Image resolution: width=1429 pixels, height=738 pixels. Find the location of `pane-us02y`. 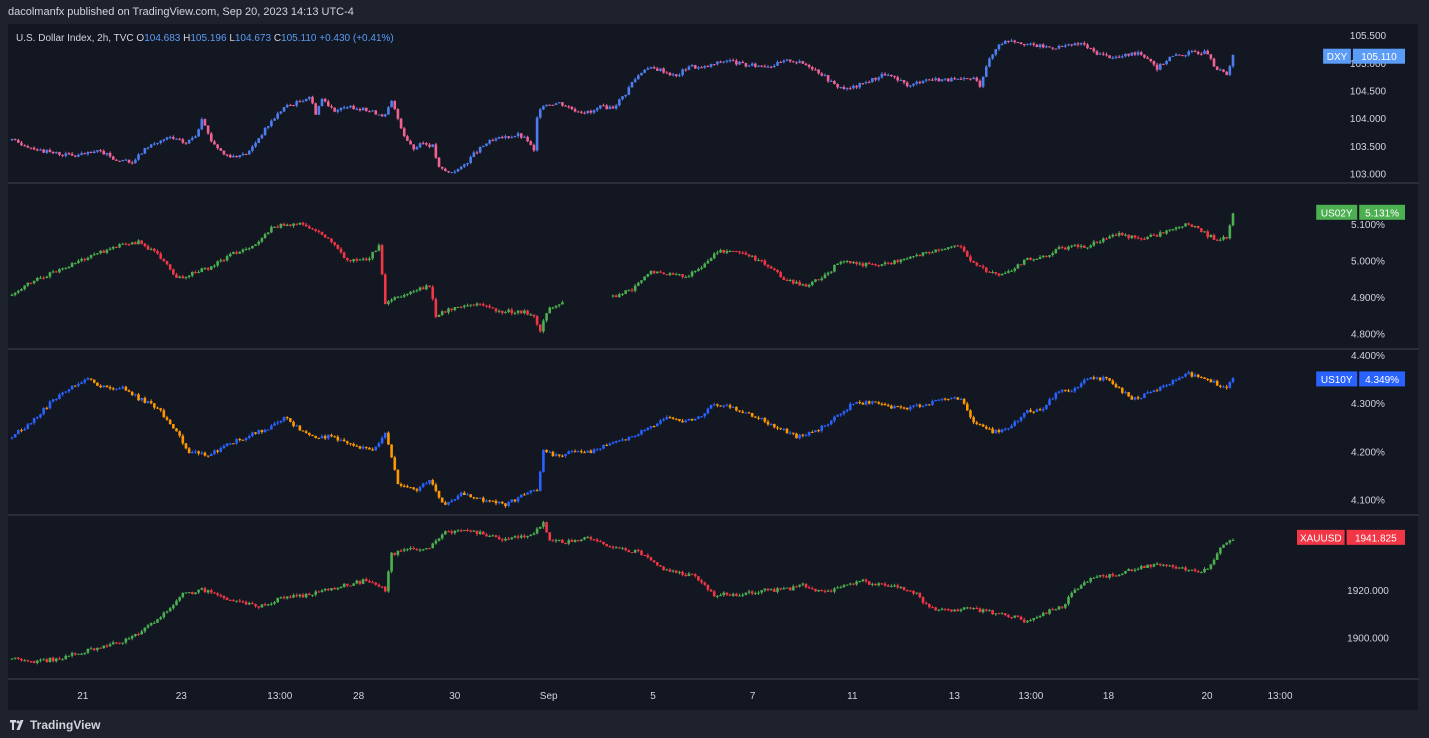

pane-us02y is located at coordinates (622, 273).